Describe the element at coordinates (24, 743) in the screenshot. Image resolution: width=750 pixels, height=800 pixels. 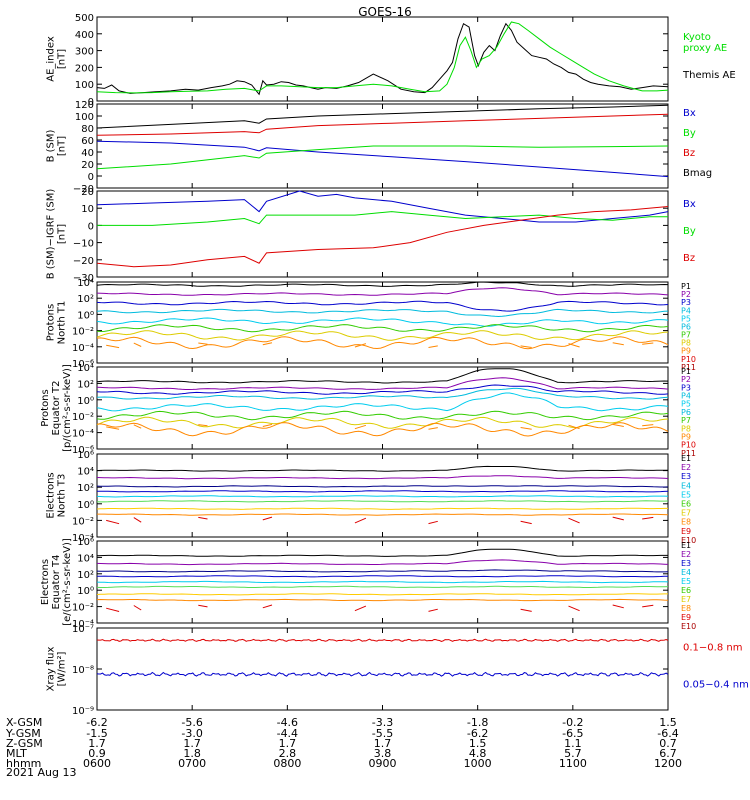
I see `x-row-label: Z-GSM` at that location.